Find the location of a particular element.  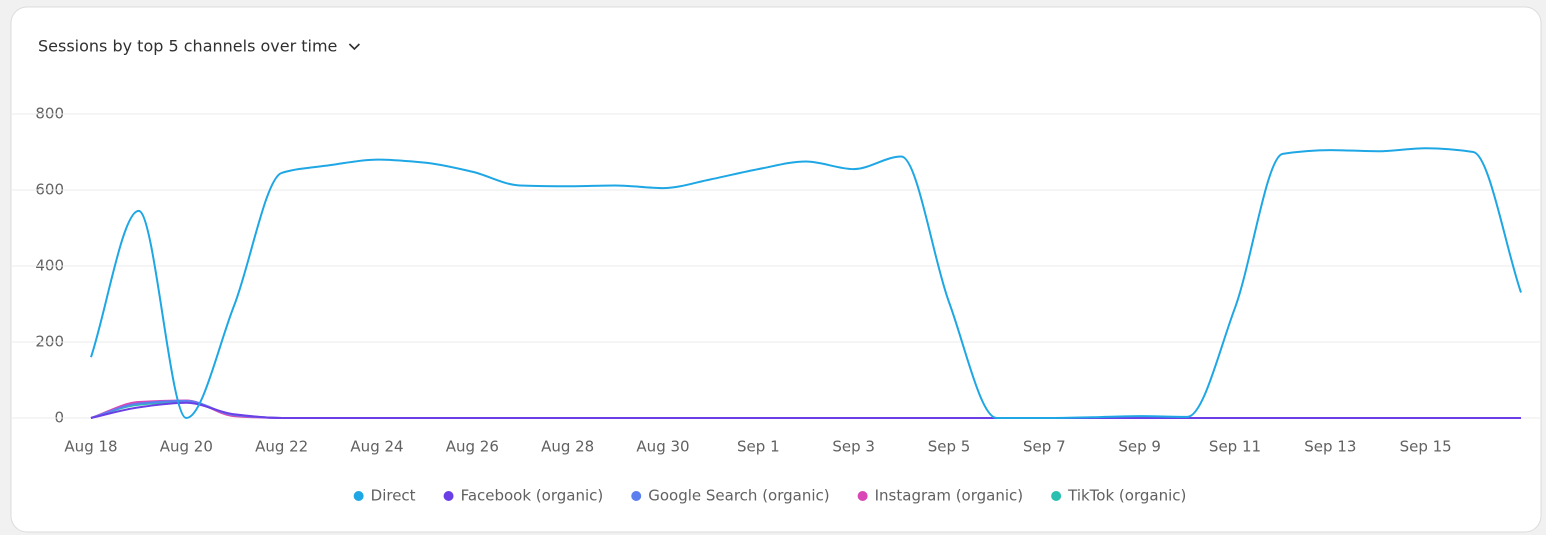

x-tick-label: Aug 22 is located at coordinates (281, 447).